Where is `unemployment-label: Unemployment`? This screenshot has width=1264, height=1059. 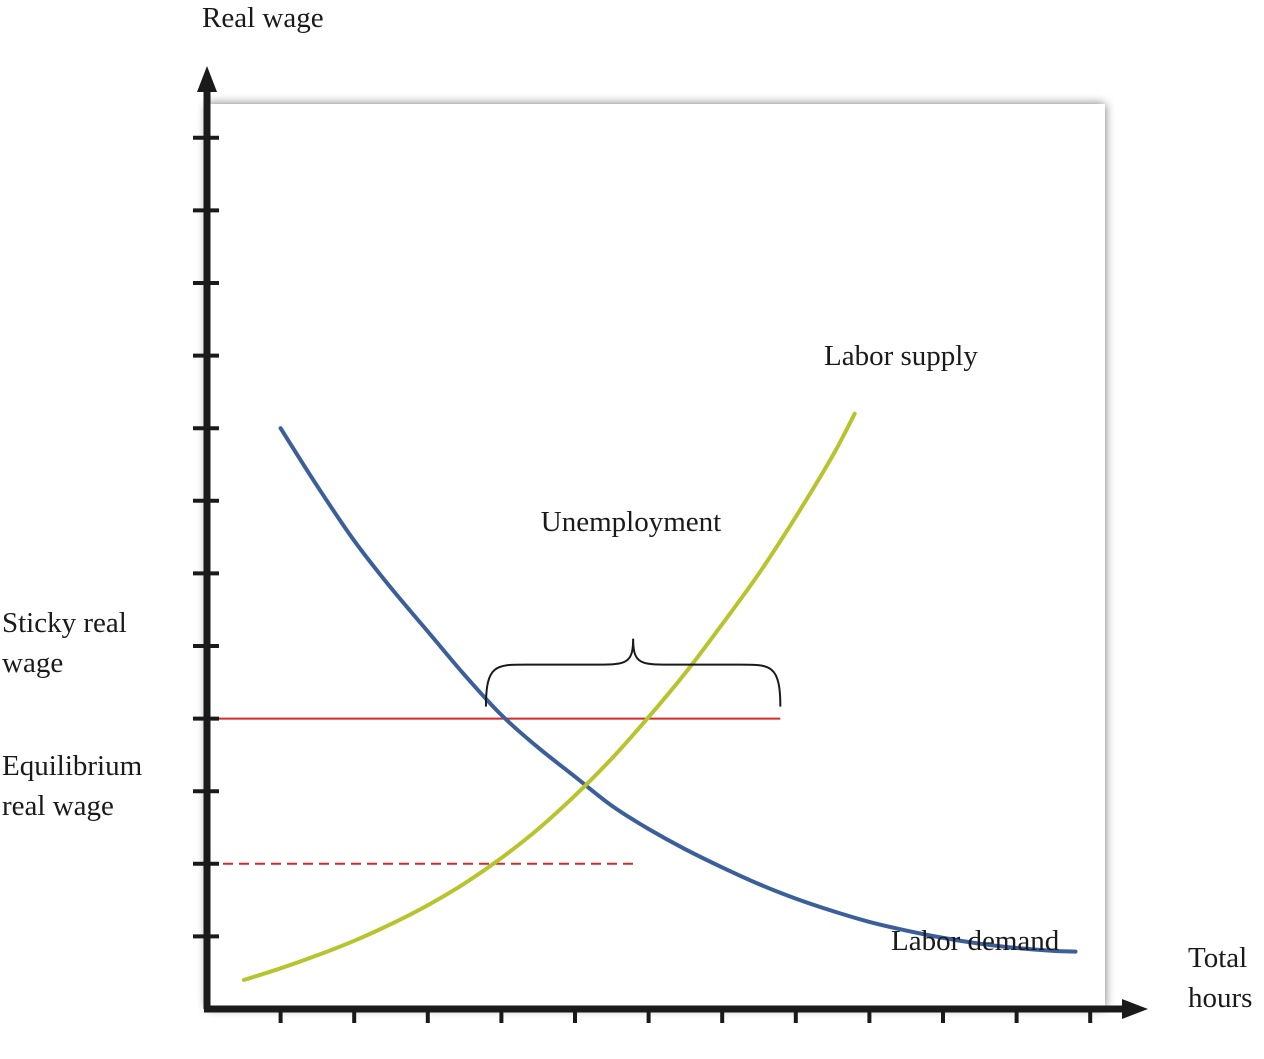
unemployment-label: Unemployment is located at coordinates (631, 522).